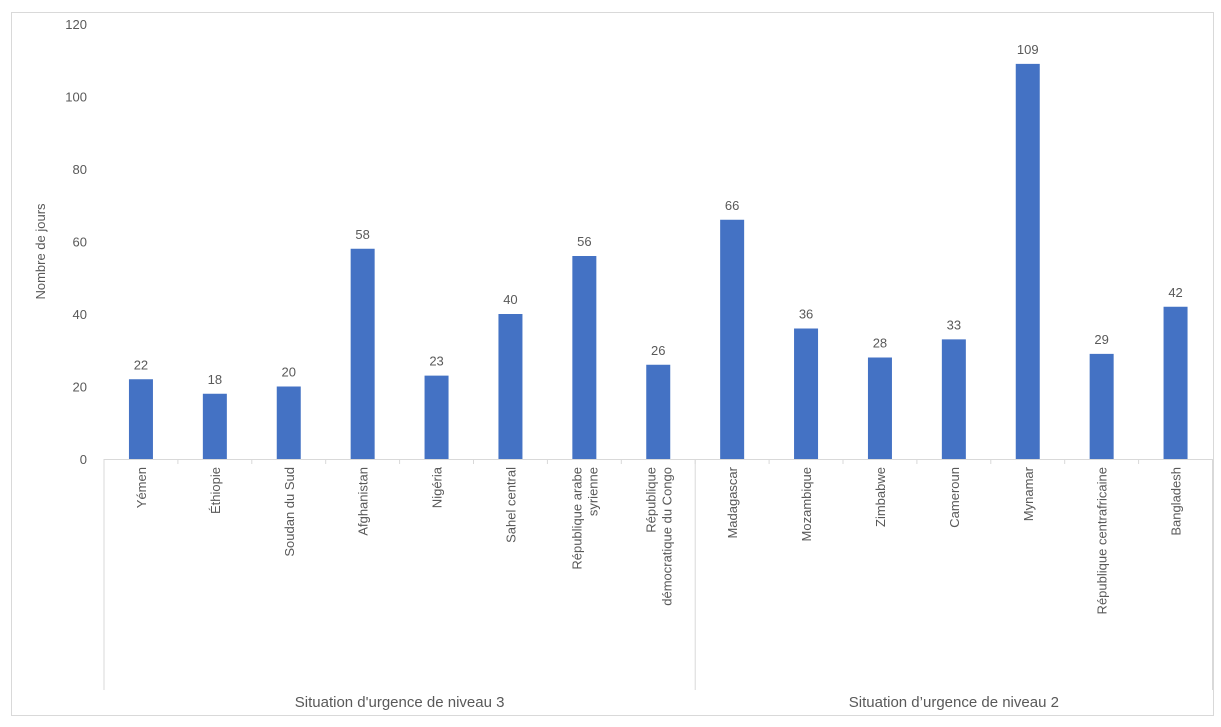 The width and height of the screenshot is (1221, 727). I want to click on y-axis-title: Nombre de jours, so click(40, 251).